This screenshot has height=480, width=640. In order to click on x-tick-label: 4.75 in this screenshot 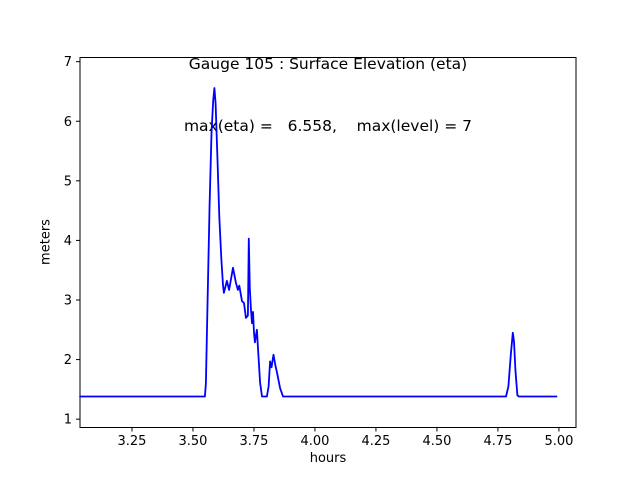, I will do `click(497, 441)`.